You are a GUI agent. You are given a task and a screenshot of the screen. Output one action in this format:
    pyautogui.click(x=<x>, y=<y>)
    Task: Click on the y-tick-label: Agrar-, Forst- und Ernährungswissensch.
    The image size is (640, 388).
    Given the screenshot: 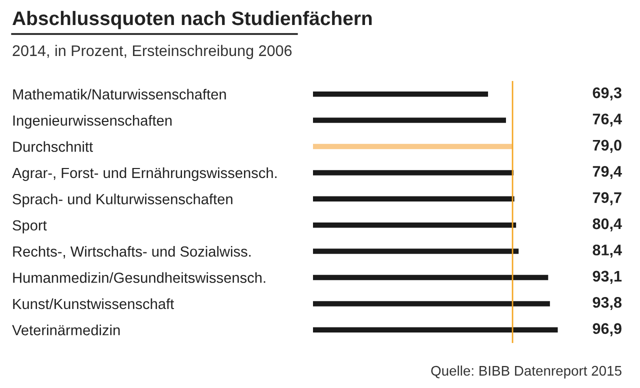 What is the action you would take?
    pyautogui.click(x=144, y=174)
    